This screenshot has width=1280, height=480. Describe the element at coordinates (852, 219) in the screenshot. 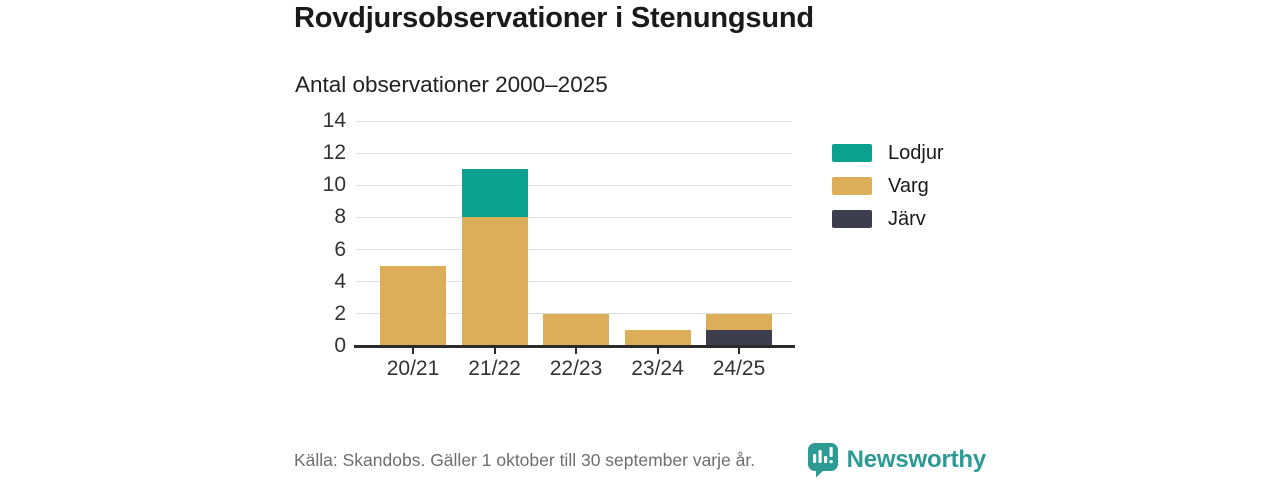

I see `legend-swatch-järv` at that location.